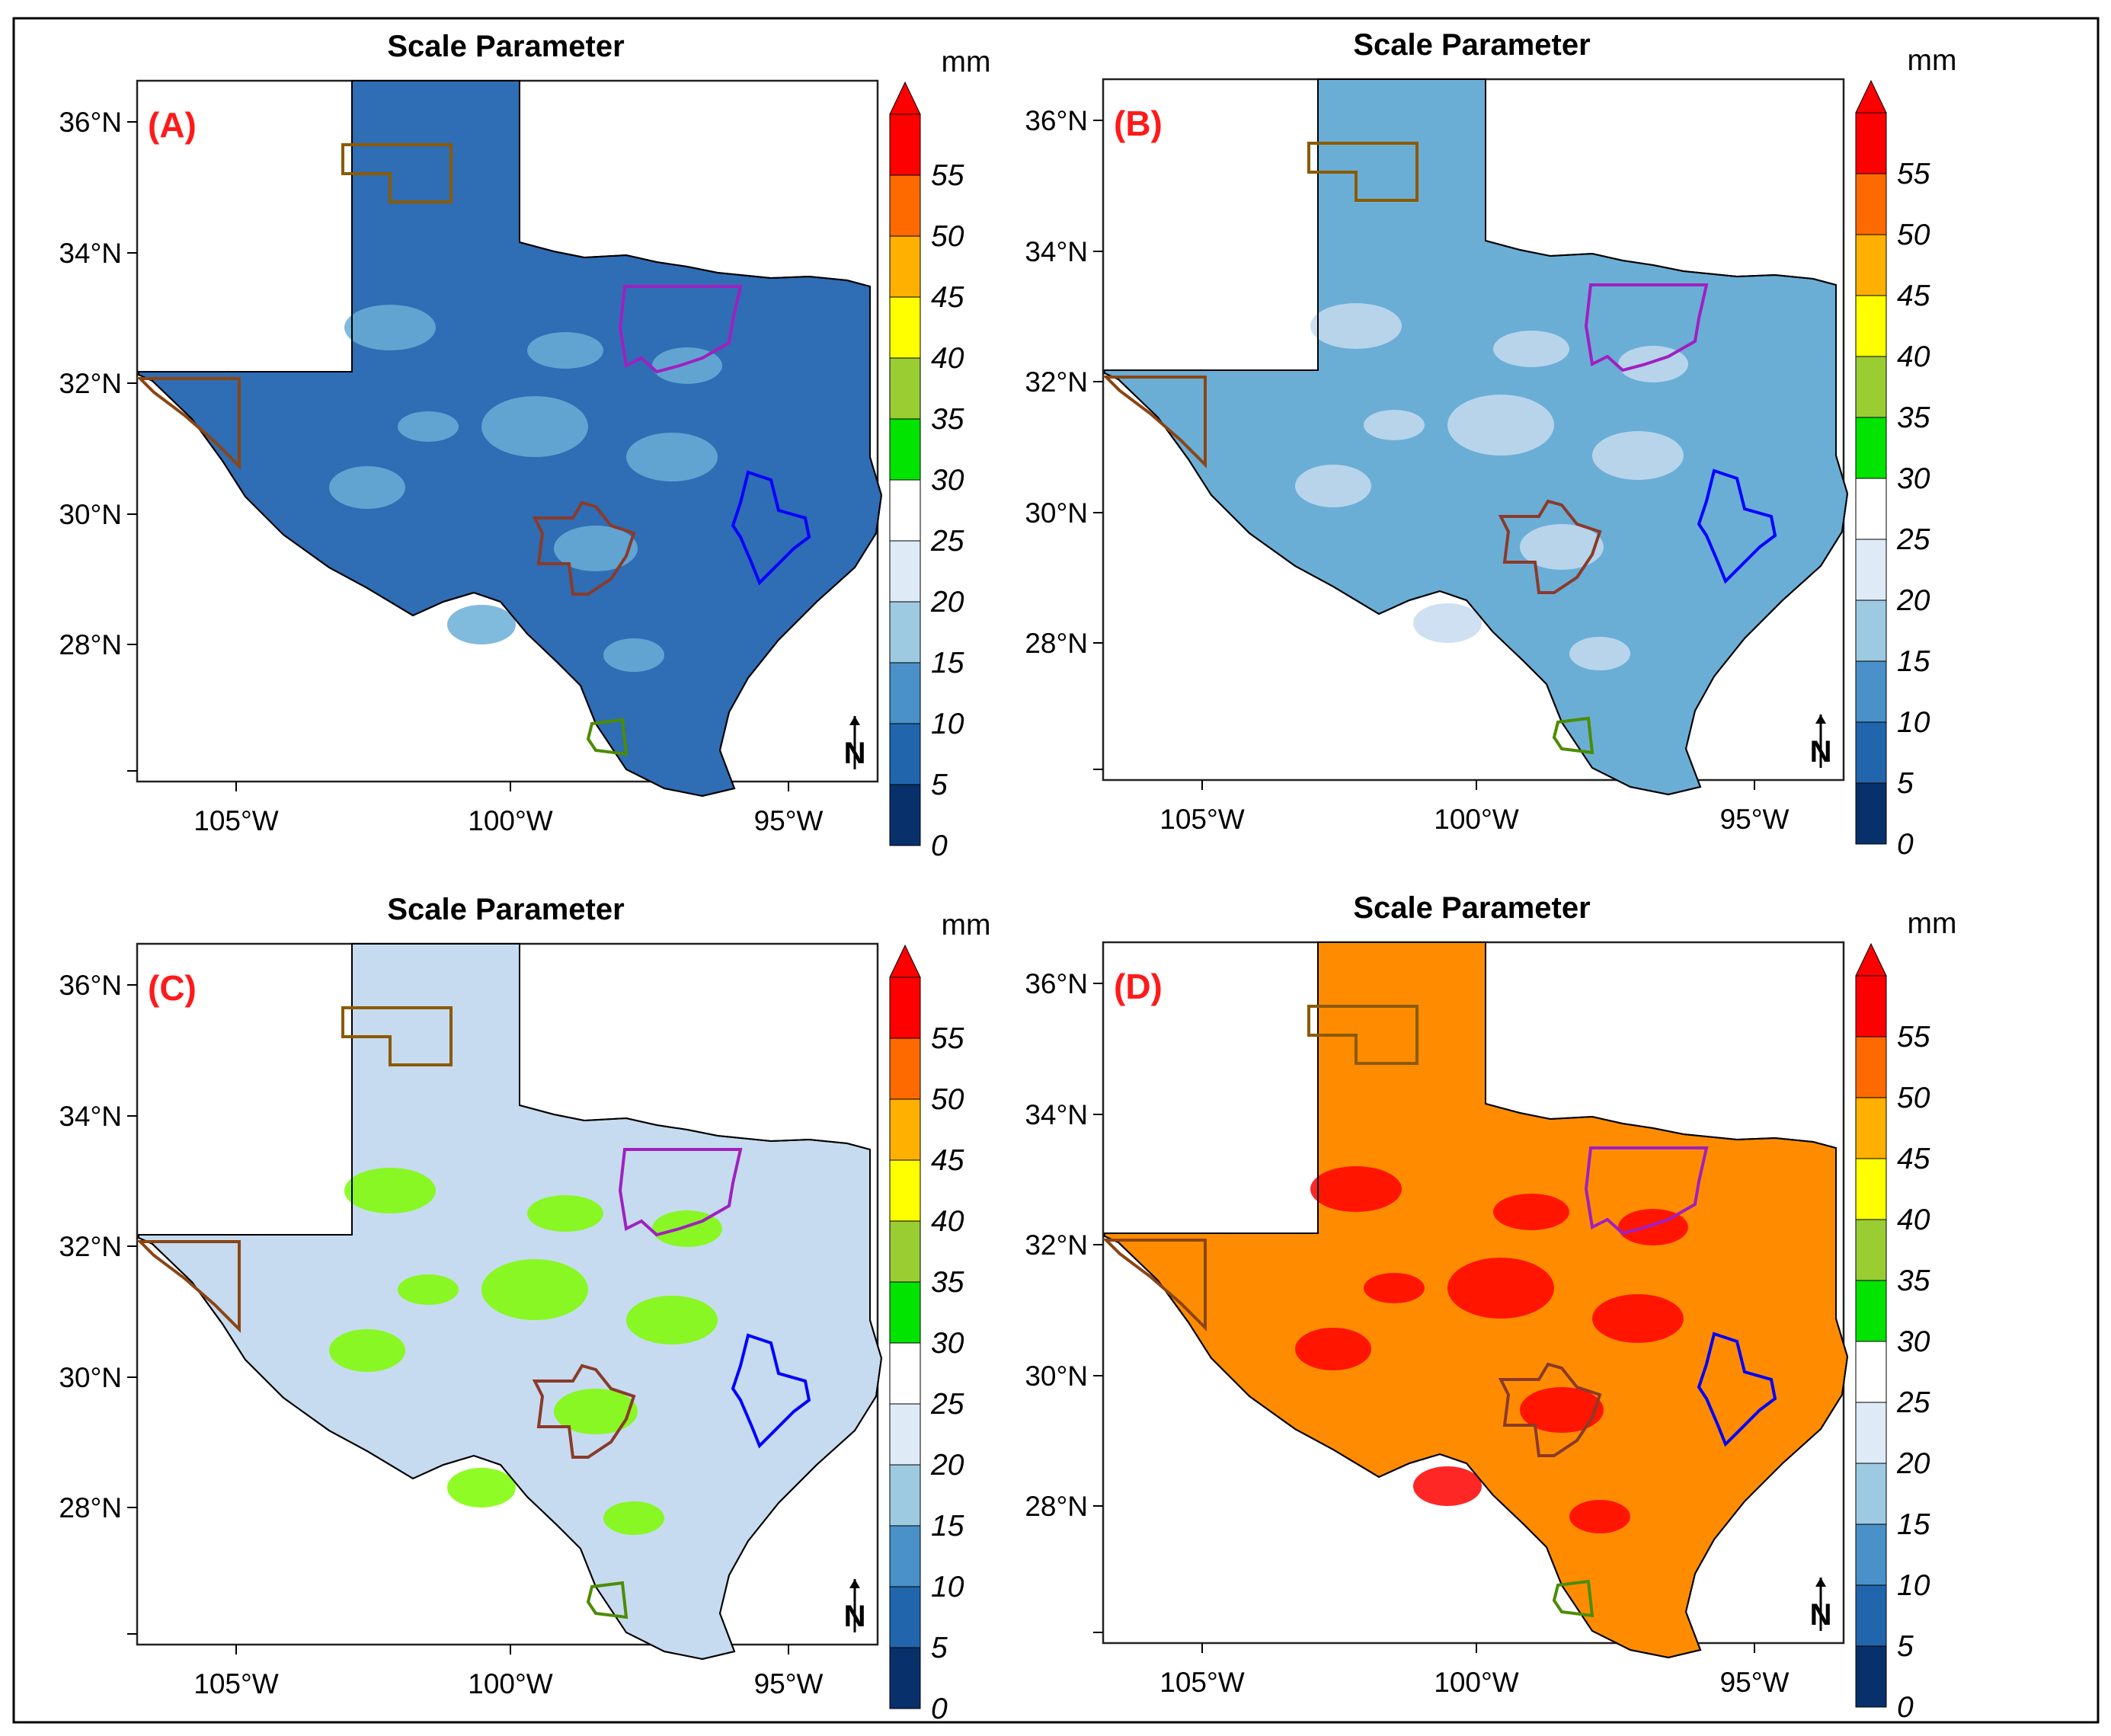  I want to click on lat-label: 32°N, so click(90, 1246).